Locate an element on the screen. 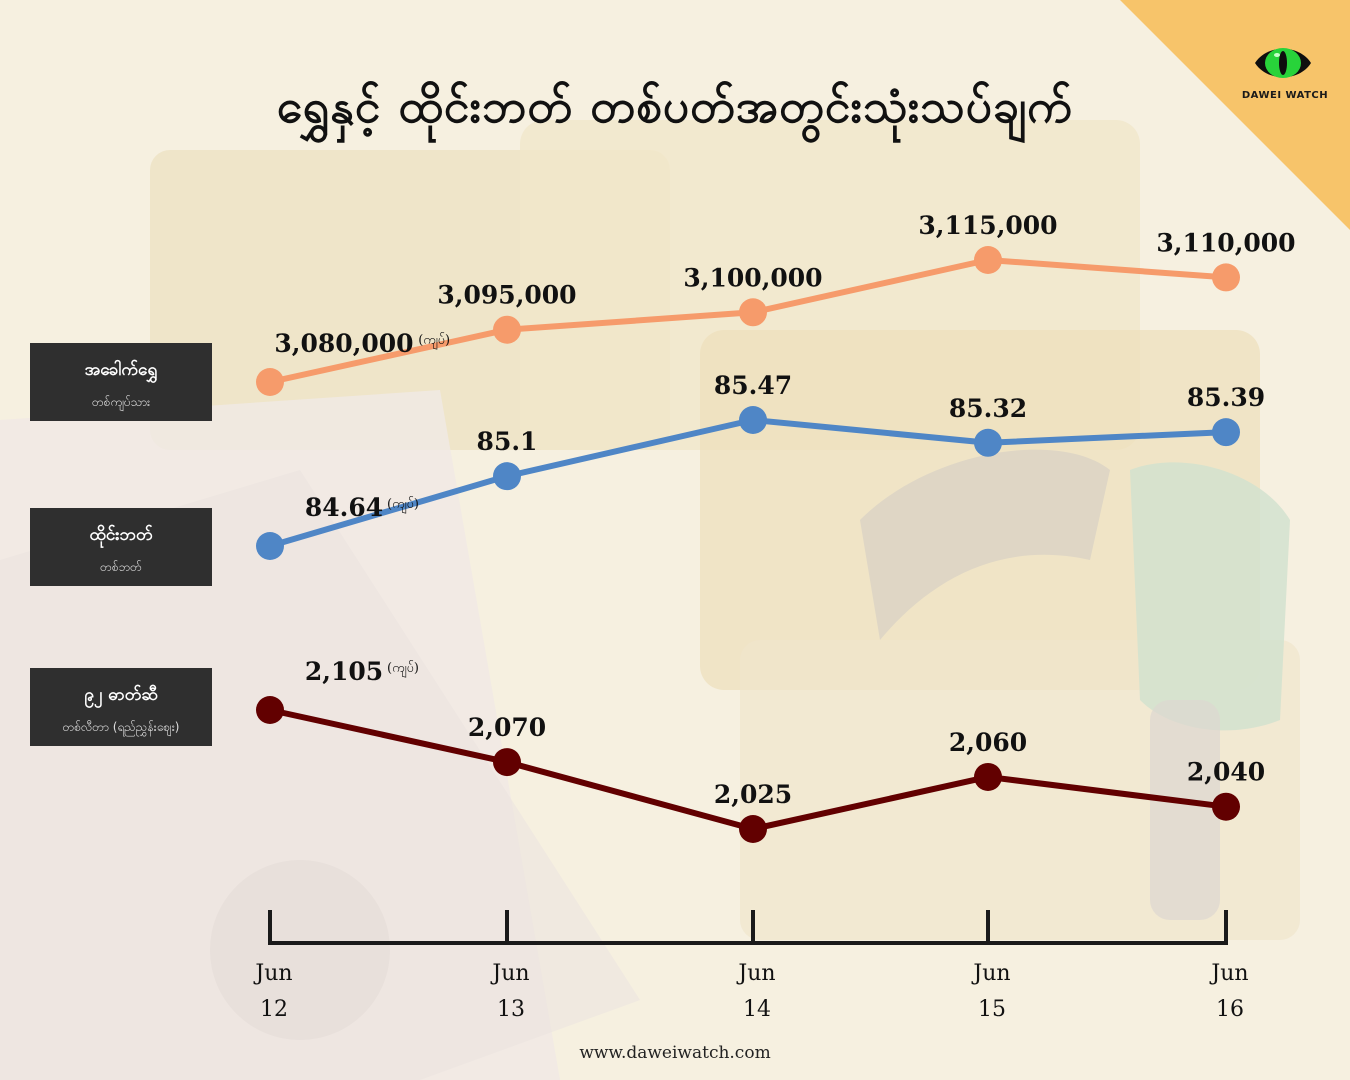  fuel-label: ၉၂ ဓာတ်ဆီ is located at coordinates (121, 695).